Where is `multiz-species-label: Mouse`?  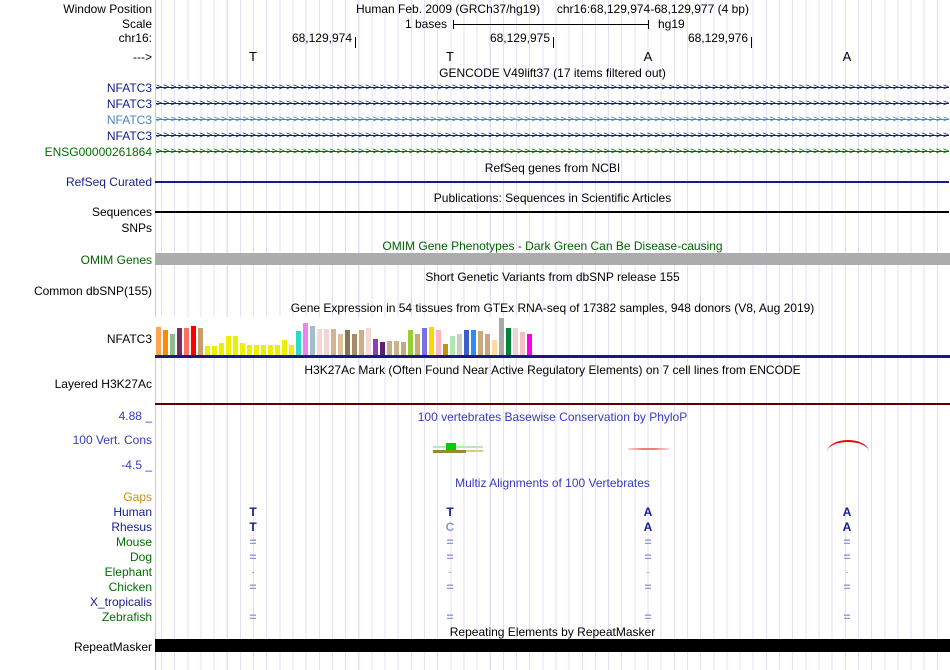
multiz-species-label: Mouse is located at coordinates (133, 542).